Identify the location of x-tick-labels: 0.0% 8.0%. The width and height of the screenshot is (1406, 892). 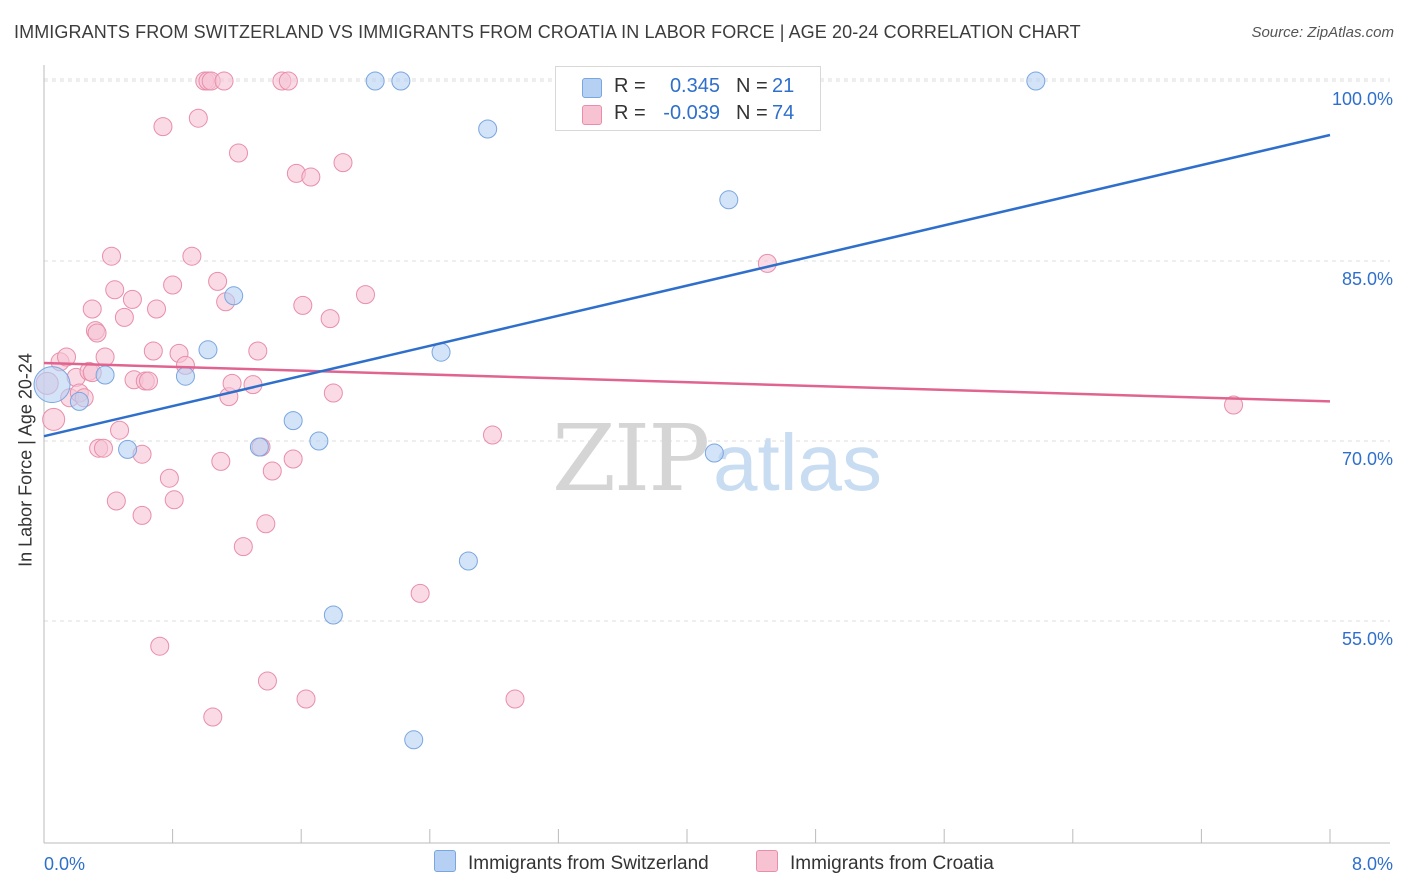
(718, 864).